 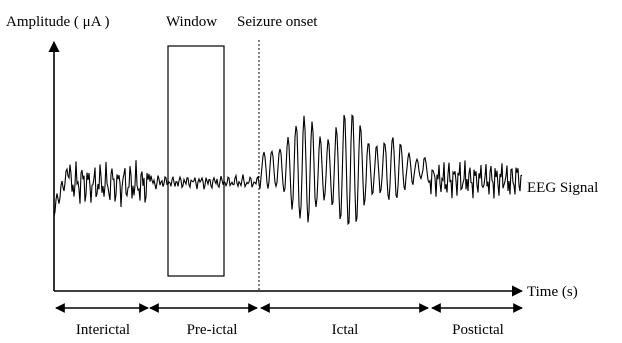 What do you see at coordinates (57, 22) in the screenshot?
I see `y-axis-label: Amplitude ( μA )` at bounding box center [57, 22].